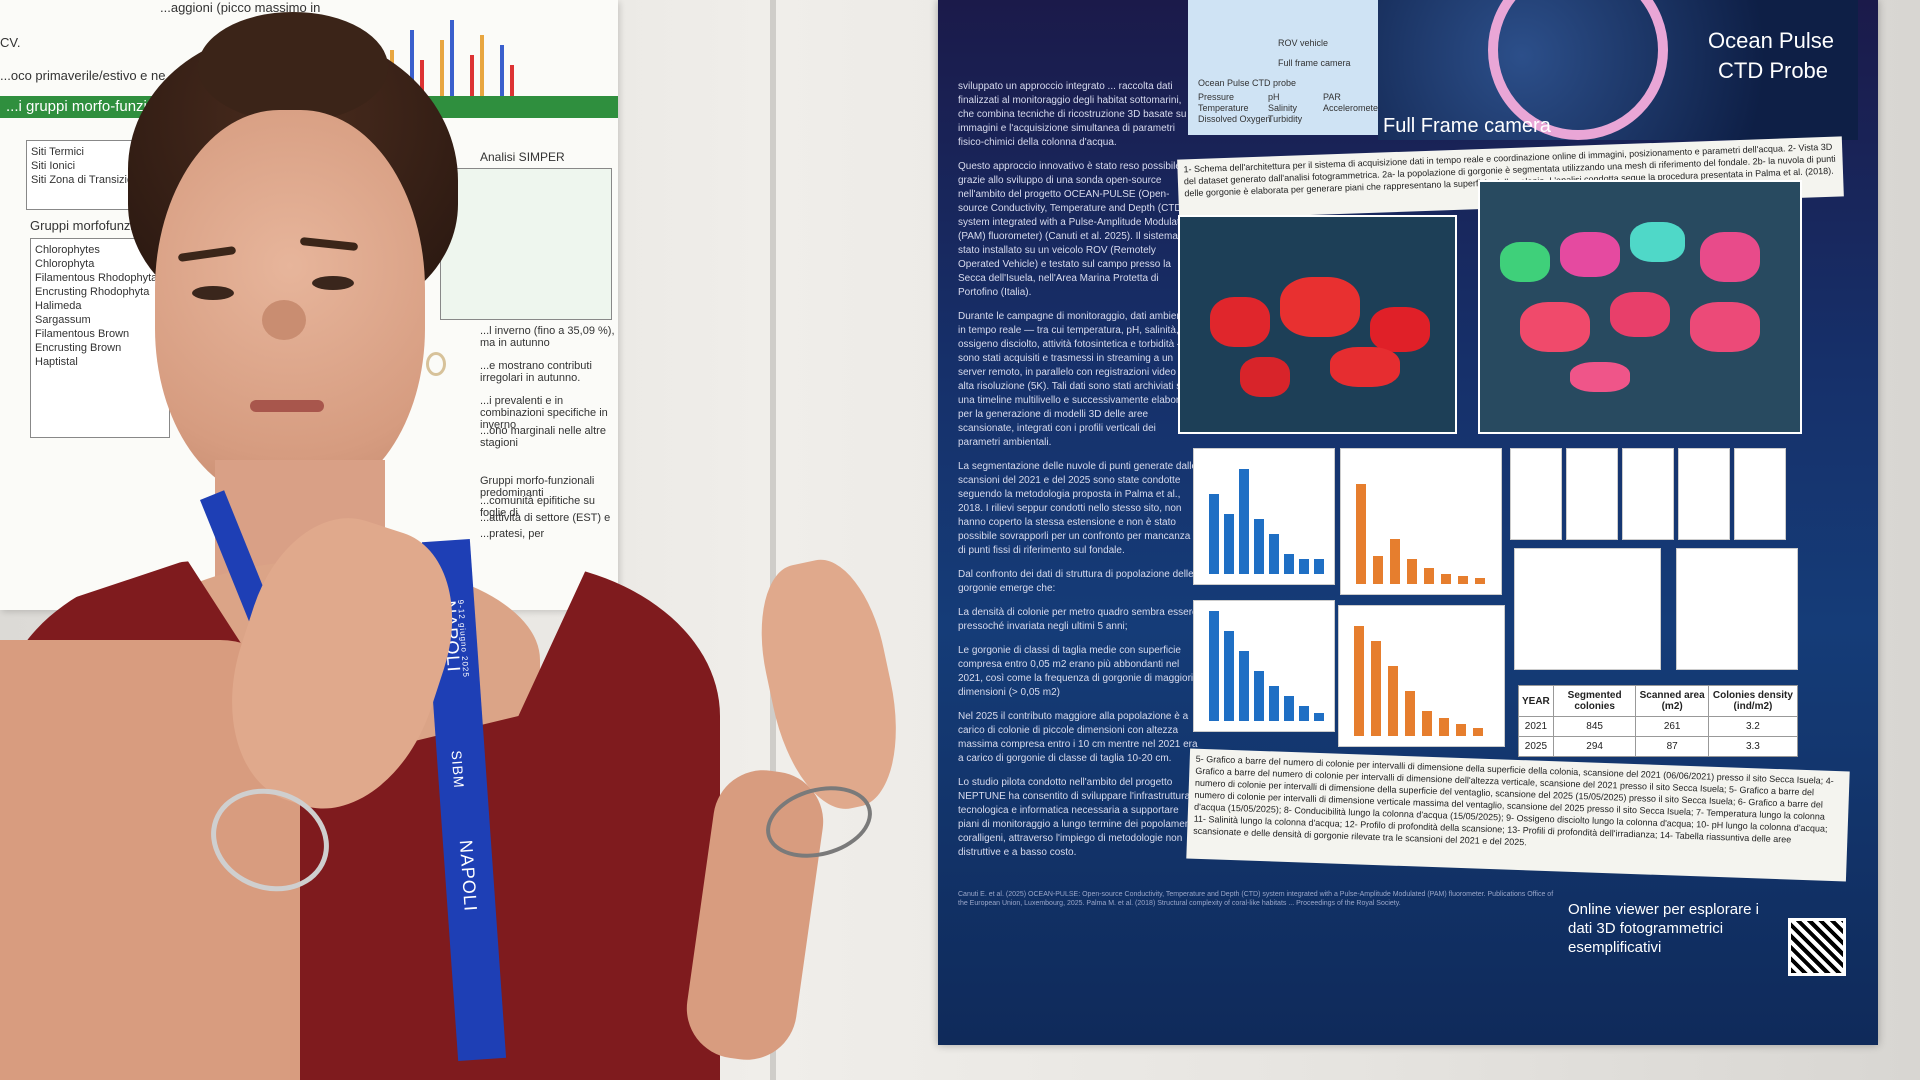 The height and width of the screenshot is (1080, 1920). I want to click on left-poster-simper-table, so click(526, 244).